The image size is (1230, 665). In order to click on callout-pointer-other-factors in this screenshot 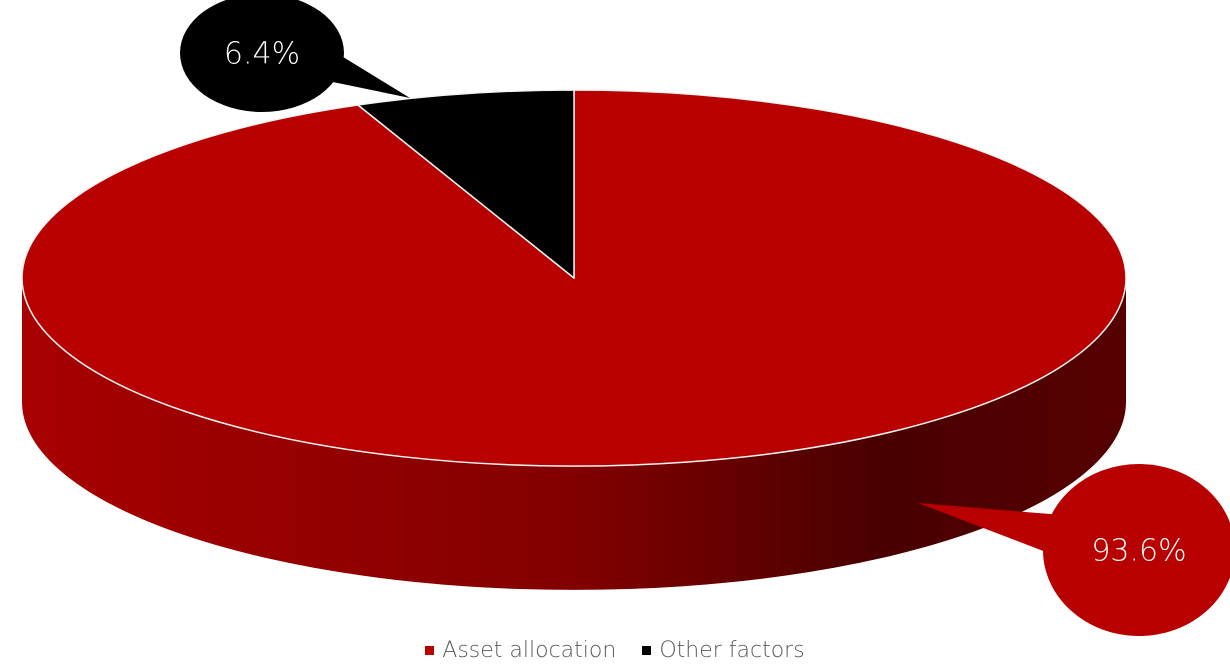, I will do `click(371, 77)`.